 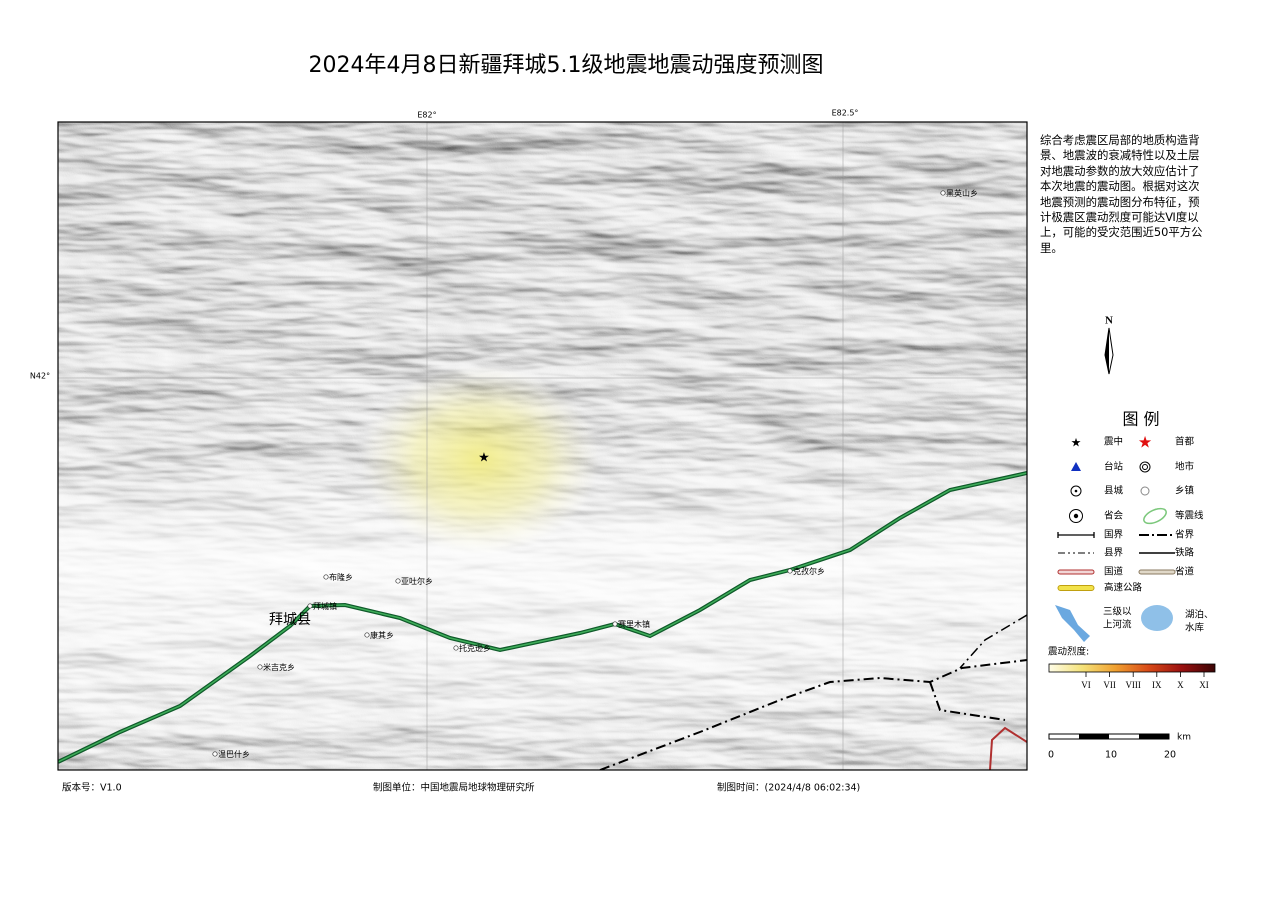 What do you see at coordinates (426, 115) in the screenshot?
I see `grid-label: E82°` at bounding box center [426, 115].